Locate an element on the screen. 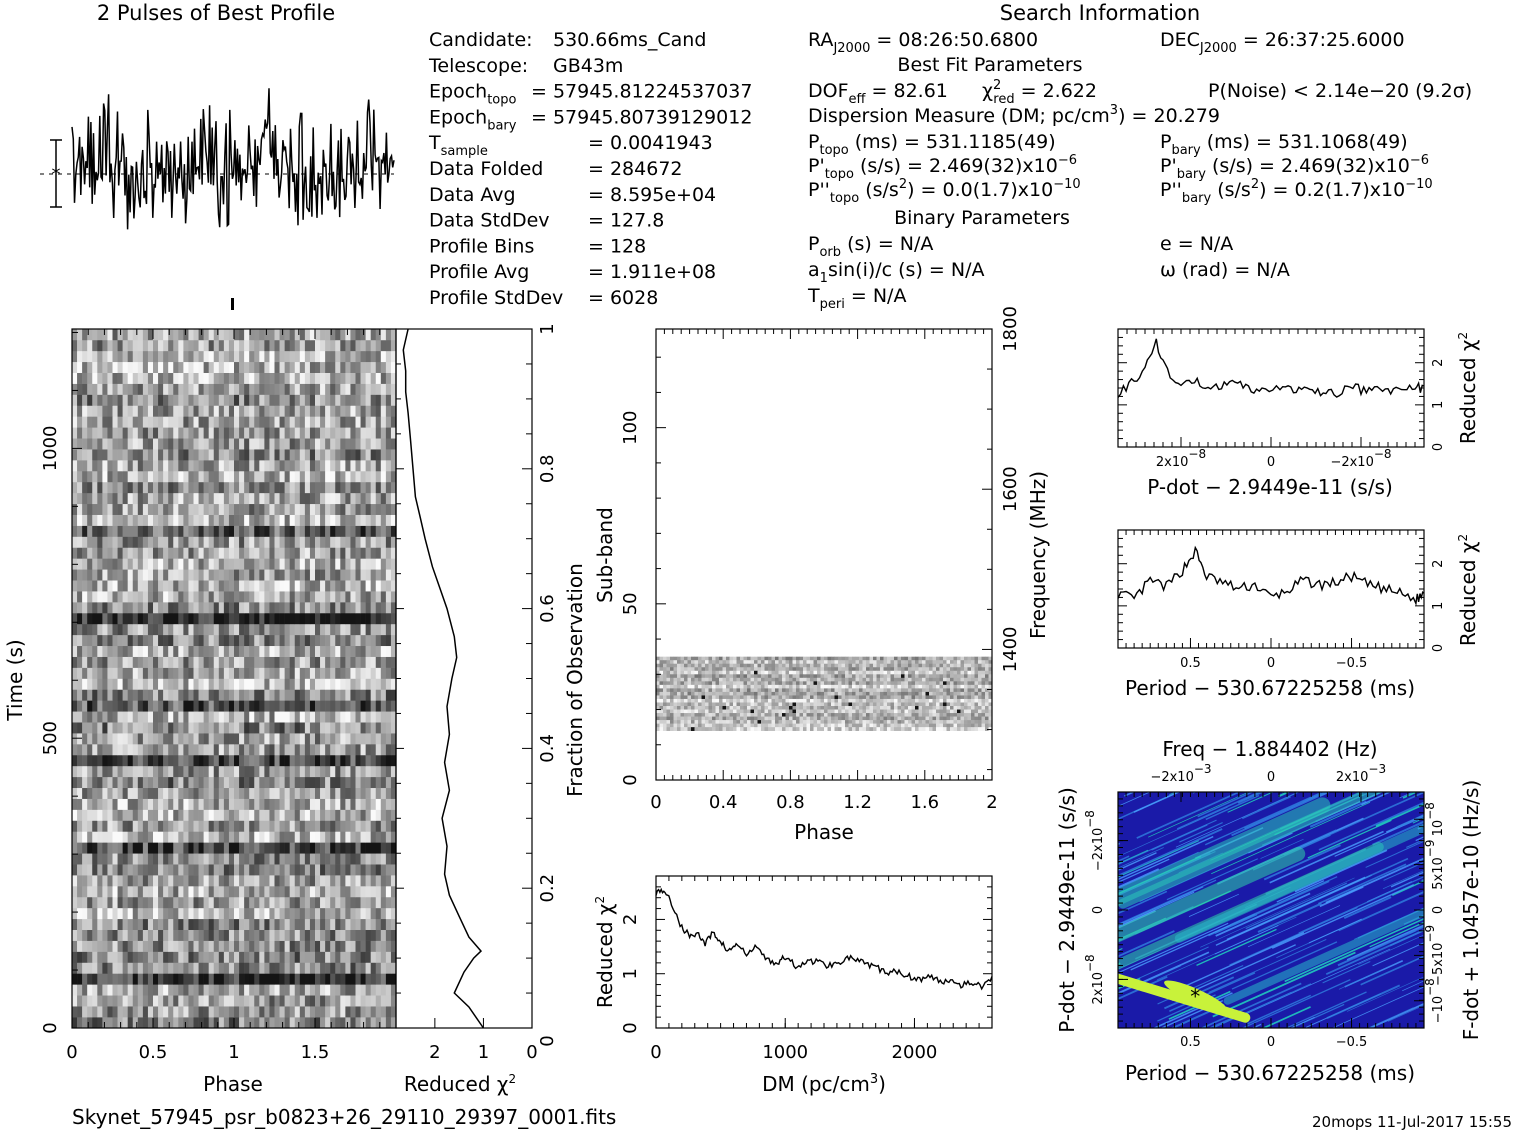  cand-label-text: Telescope: is located at coordinates (478, 66).